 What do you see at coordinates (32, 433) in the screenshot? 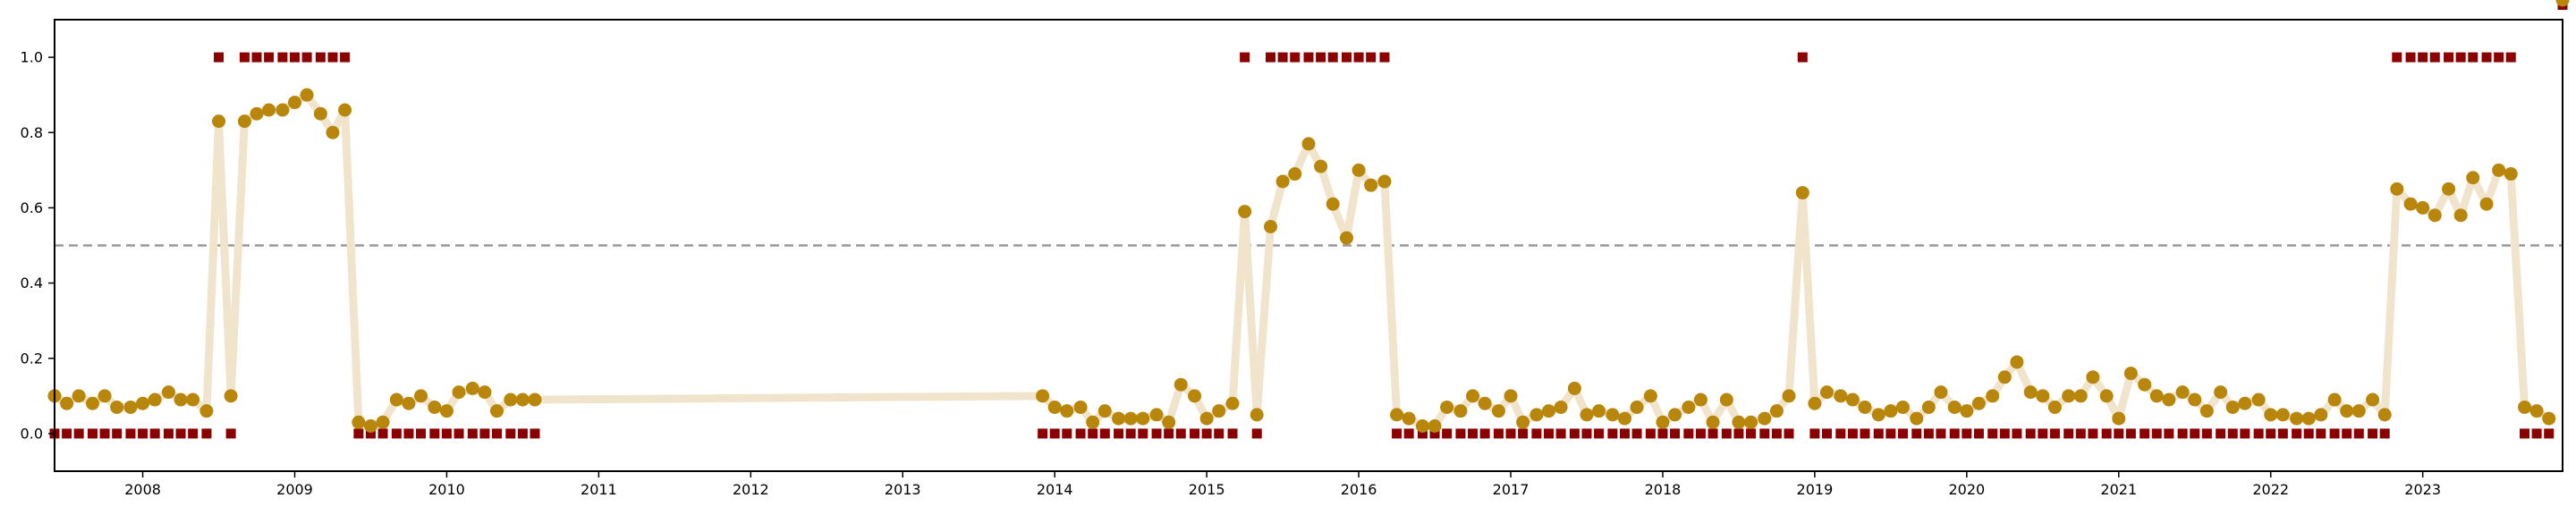
I see `y-tick-label: 0.0` at bounding box center [32, 433].